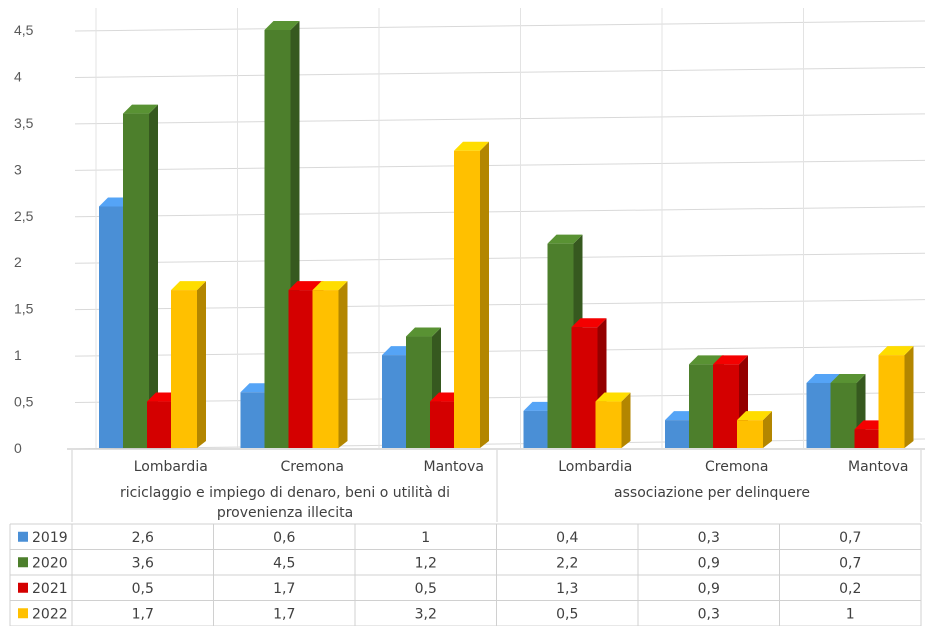 The image size is (933, 626). What do you see at coordinates (50, 589) in the screenshot?
I see `legend-label: 2021` at bounding box center [50, 589].